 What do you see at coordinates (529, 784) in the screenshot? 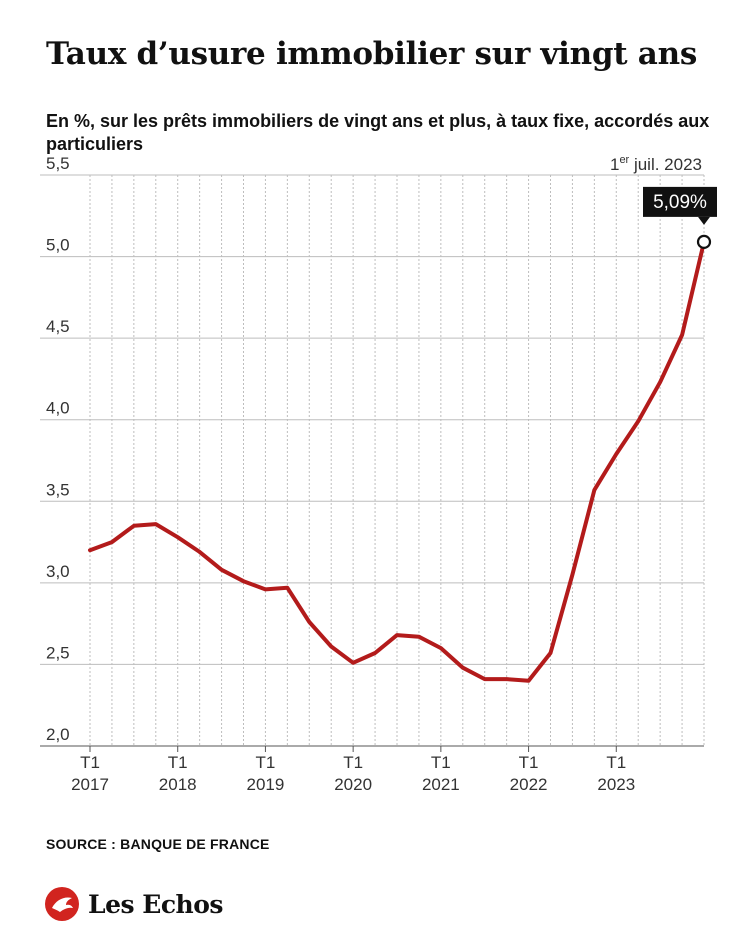
I see `x-tick-year: 2022` at bounding box center [529, 784].